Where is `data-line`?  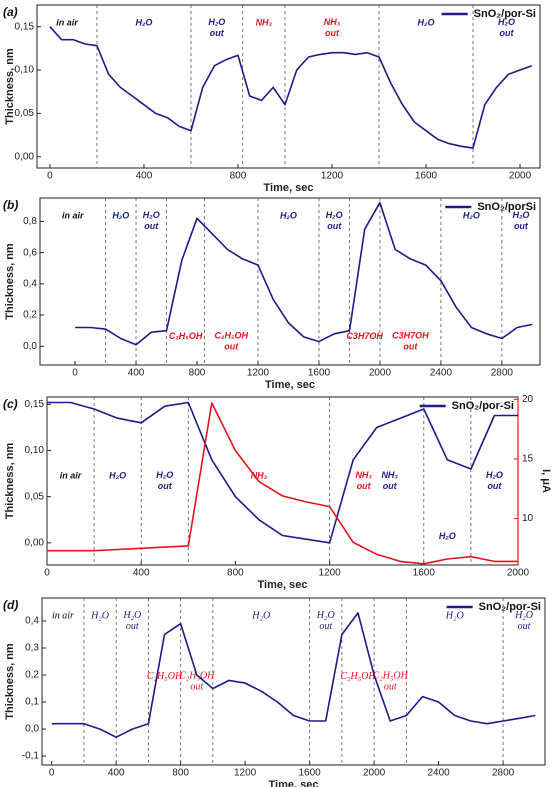
data-line is located at coordinates (293, 675).